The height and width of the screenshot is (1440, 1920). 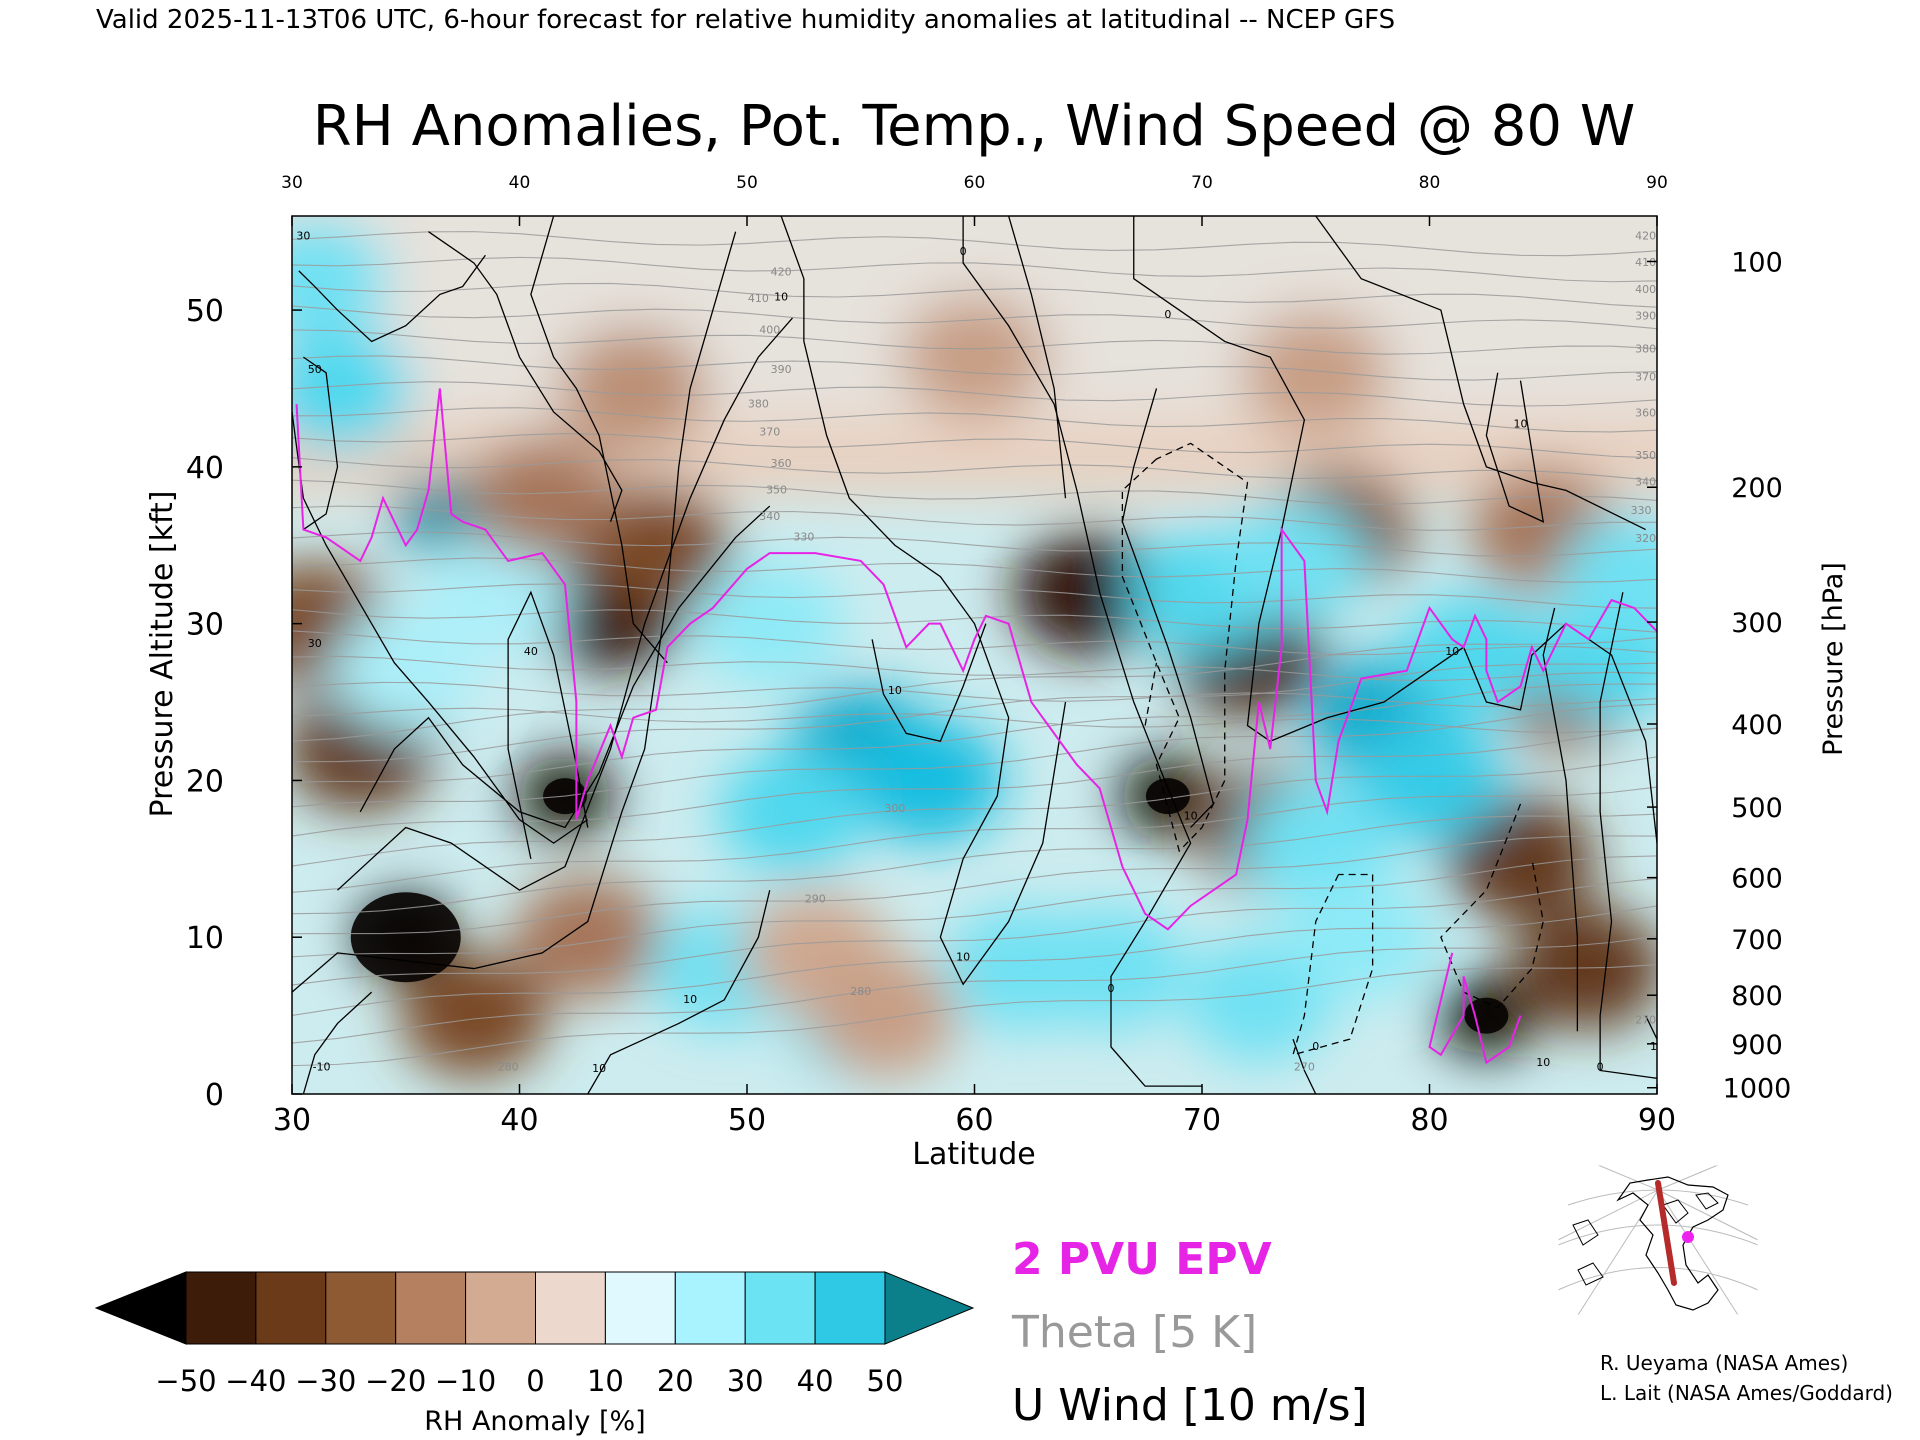 What do you see at coordinates (162, 654) in the screenshot?
I see `y-axis-label: Pressure Altitude [kft]` at bounding box center [162, 654].